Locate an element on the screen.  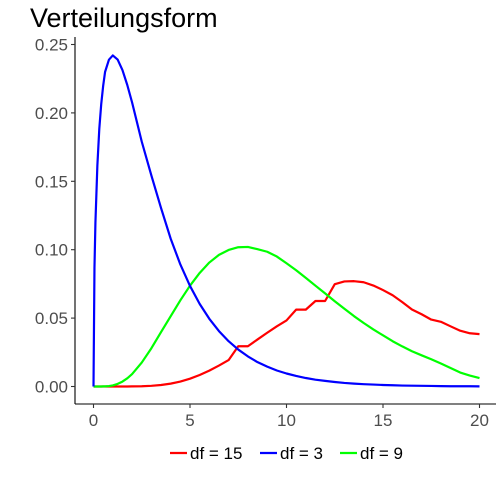
legend-label-2: df = 9 is located at coordinates (381, 453).